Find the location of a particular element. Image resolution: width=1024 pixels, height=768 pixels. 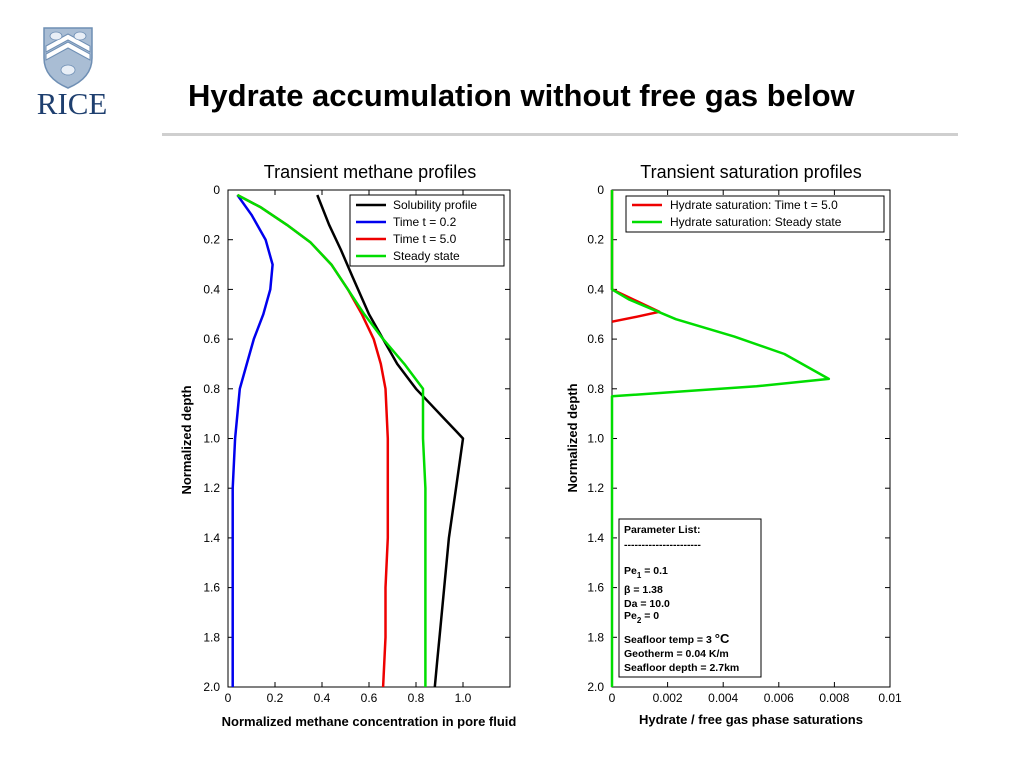

chart1-ytick-label: 1.6 is located at coordinates (211, 588).